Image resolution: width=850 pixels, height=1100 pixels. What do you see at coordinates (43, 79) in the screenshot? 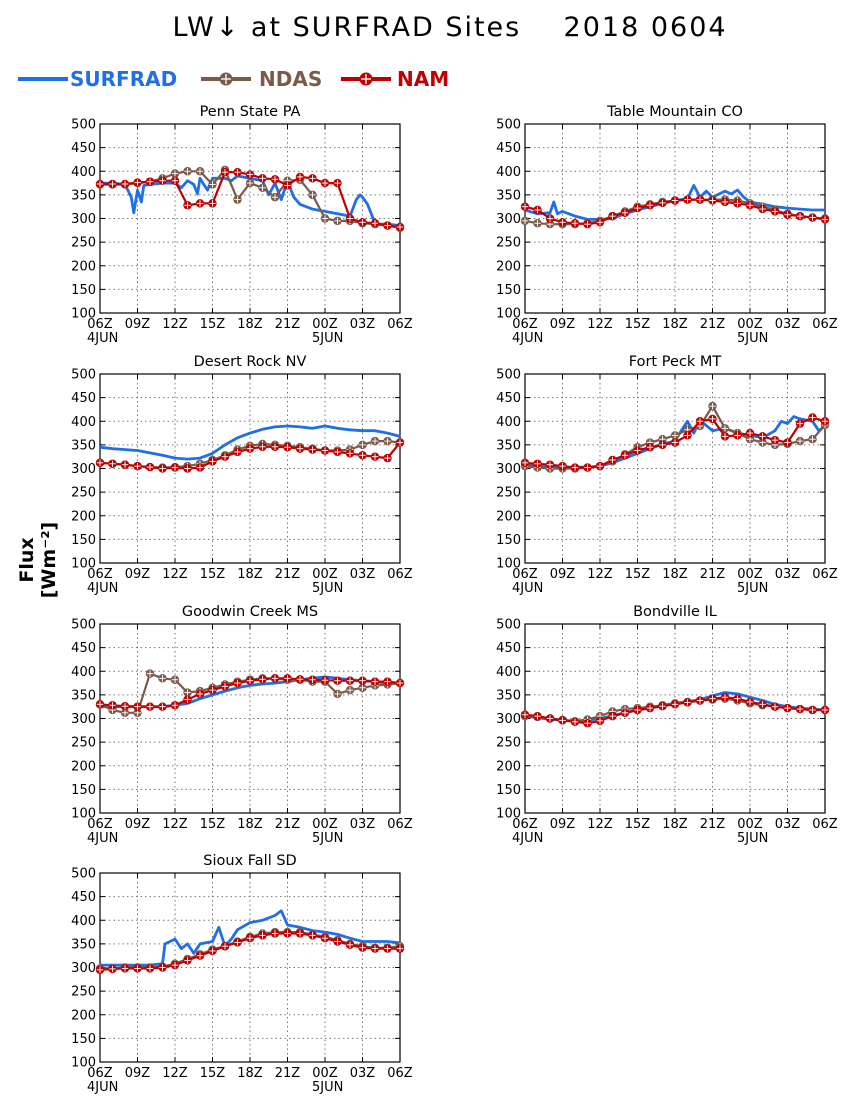
I see `legend-swatch-surfrad` at bounding box center [43, 79].